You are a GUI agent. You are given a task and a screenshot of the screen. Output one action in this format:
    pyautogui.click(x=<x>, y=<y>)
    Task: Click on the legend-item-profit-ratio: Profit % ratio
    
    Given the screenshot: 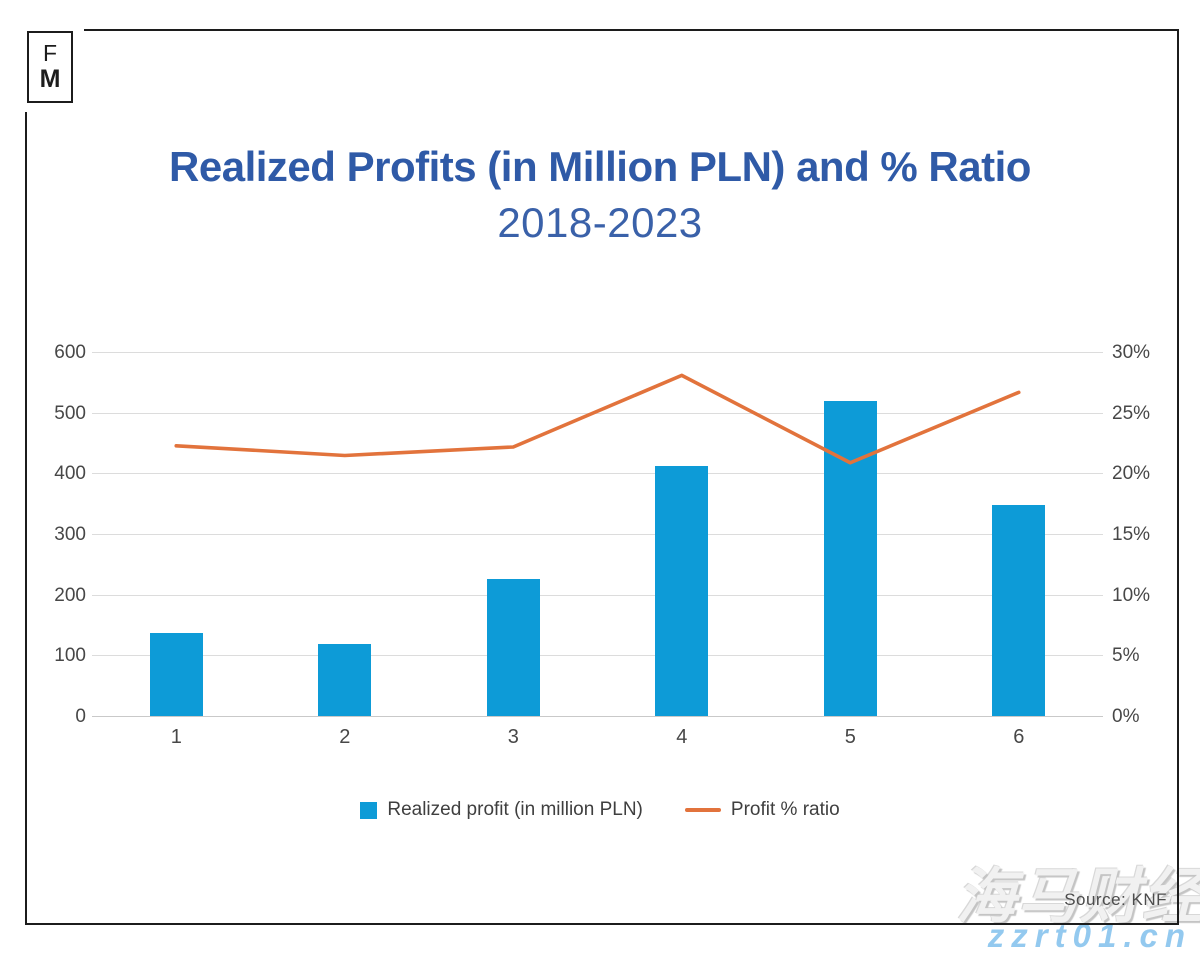 What is the action you would take?
    pyautogui.click(x=762, y=810)
    